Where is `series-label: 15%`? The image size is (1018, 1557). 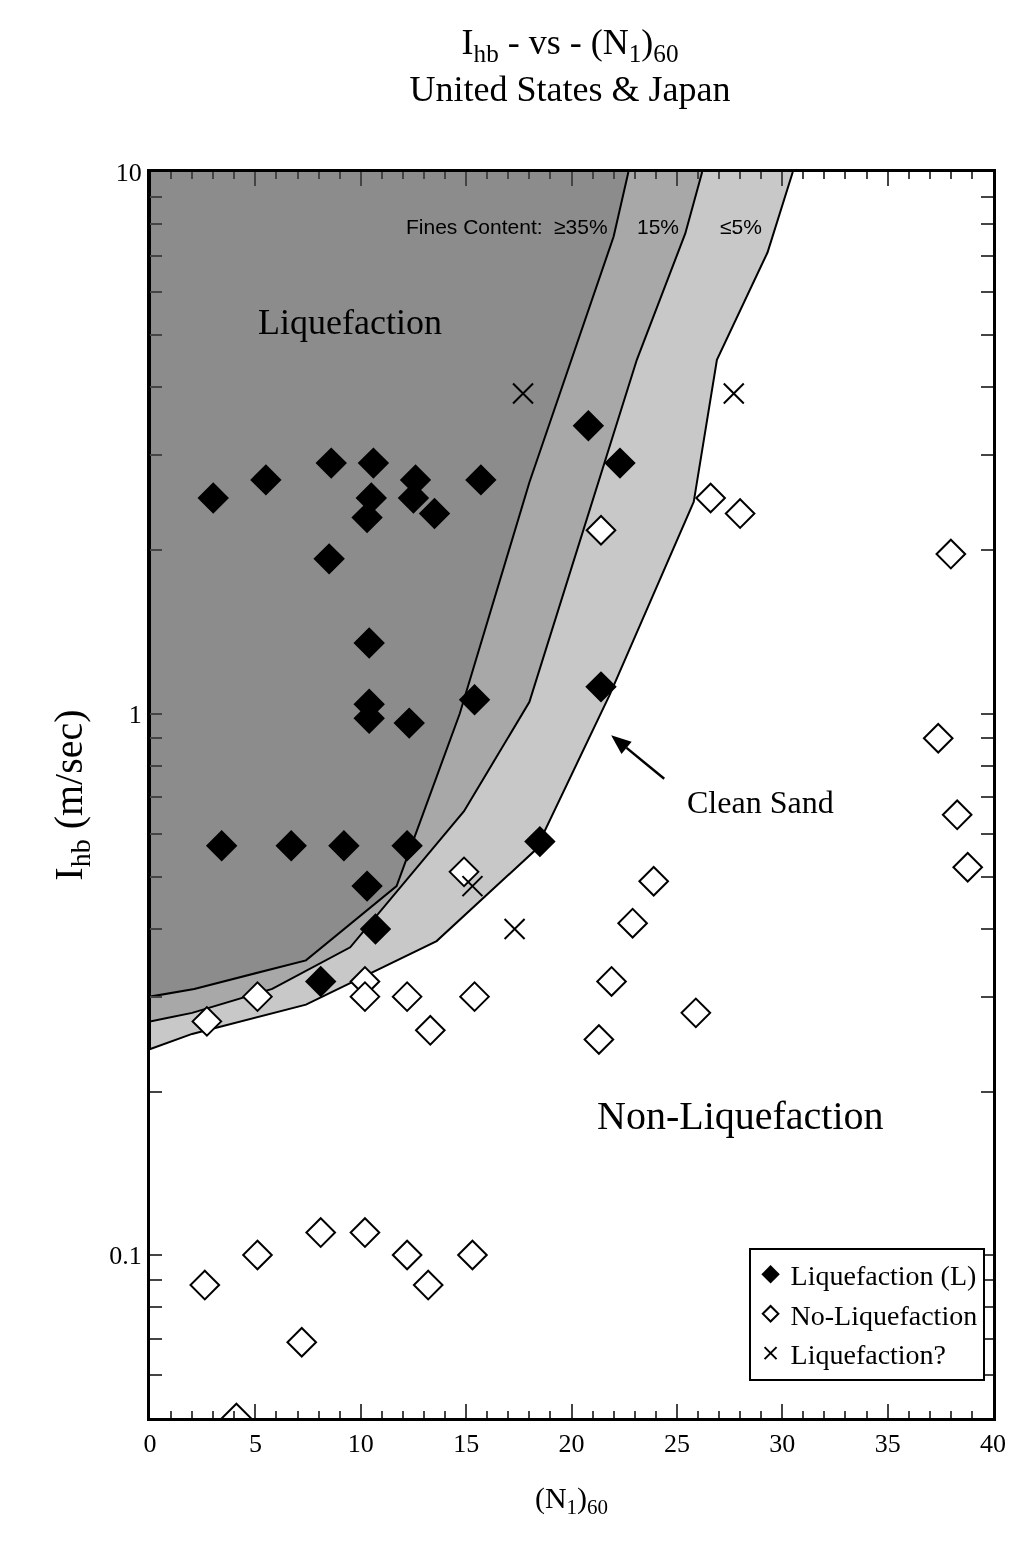
series-label: 15% is located at coordinates (658, 226).